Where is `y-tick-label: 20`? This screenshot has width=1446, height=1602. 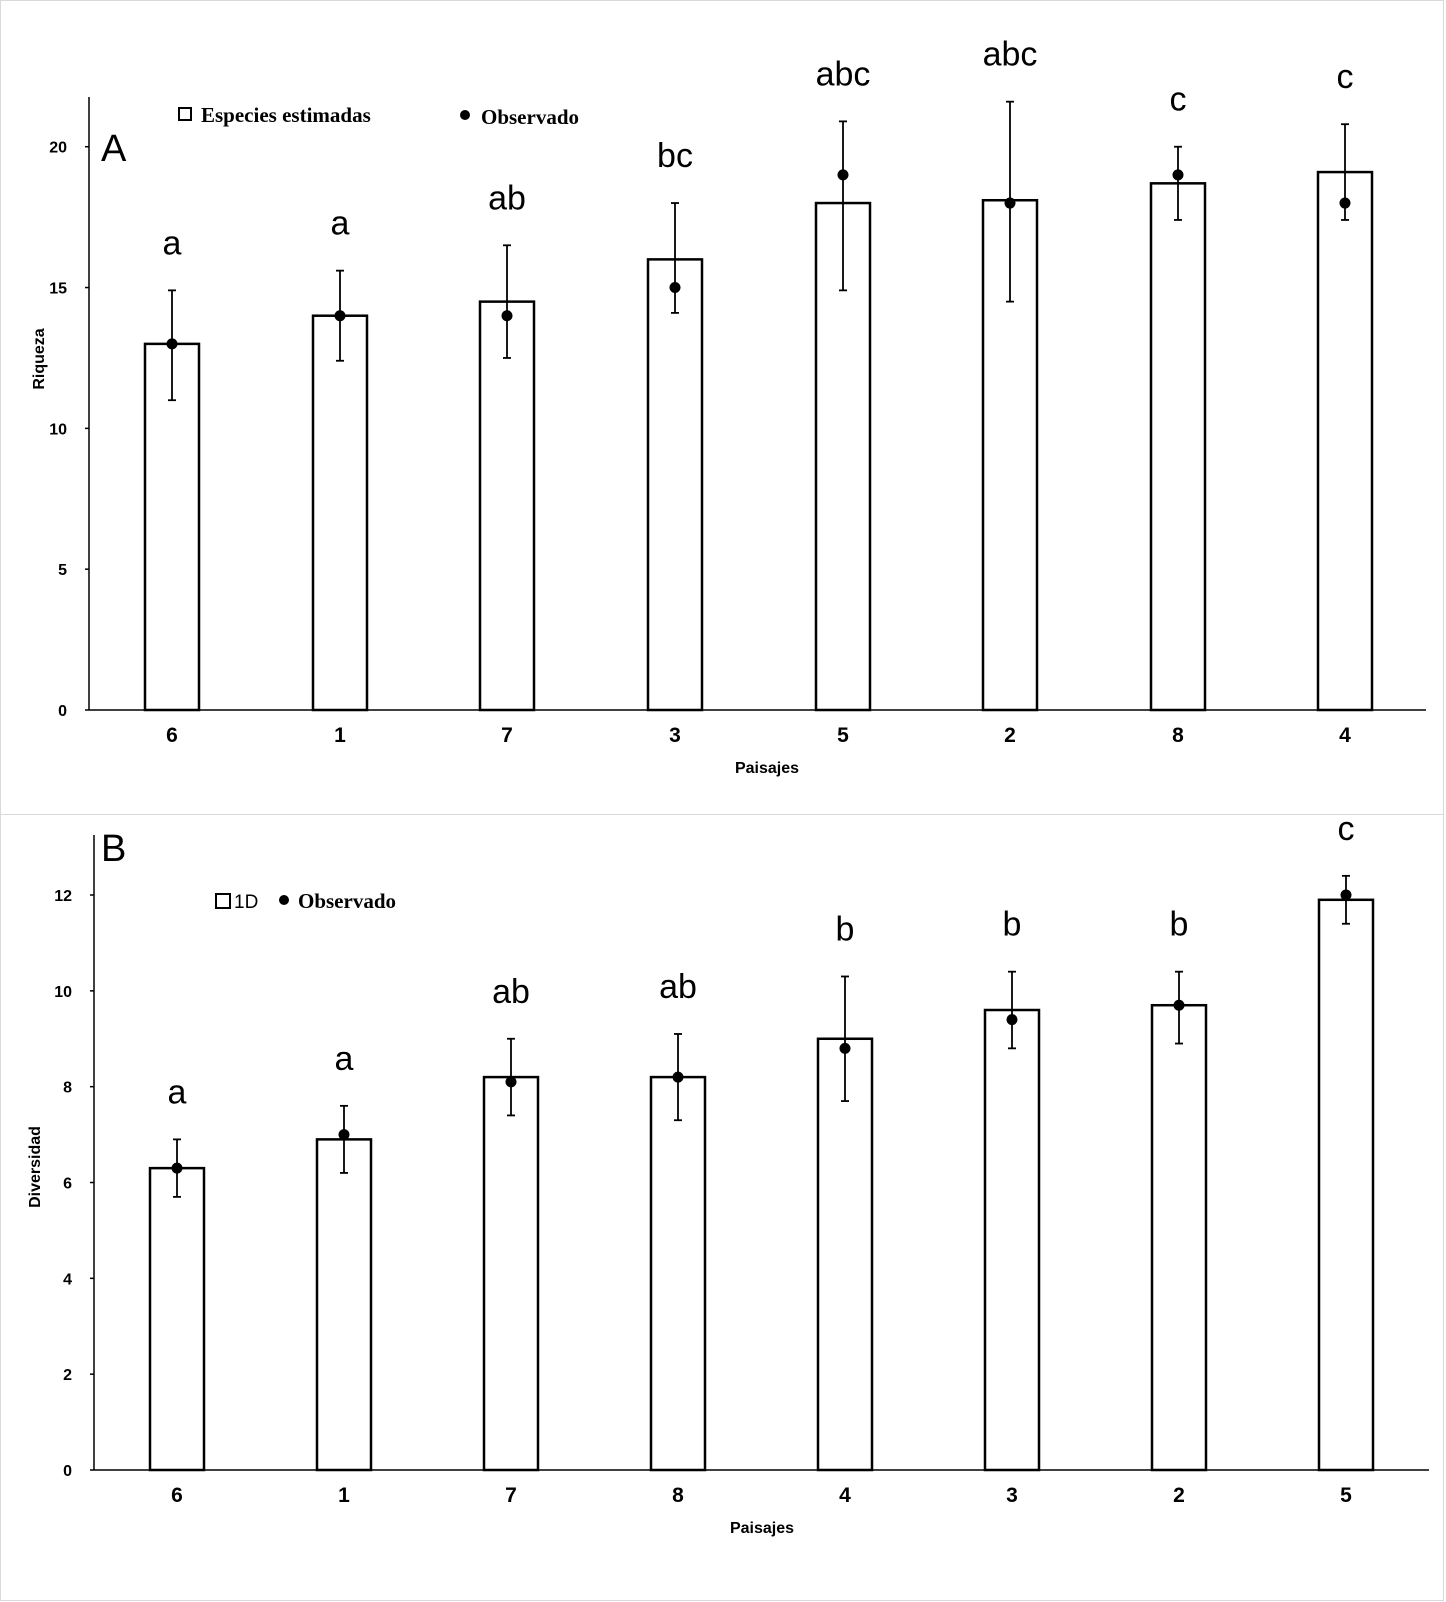 y-tick-label: 20 is located at coordinates (58, 148).